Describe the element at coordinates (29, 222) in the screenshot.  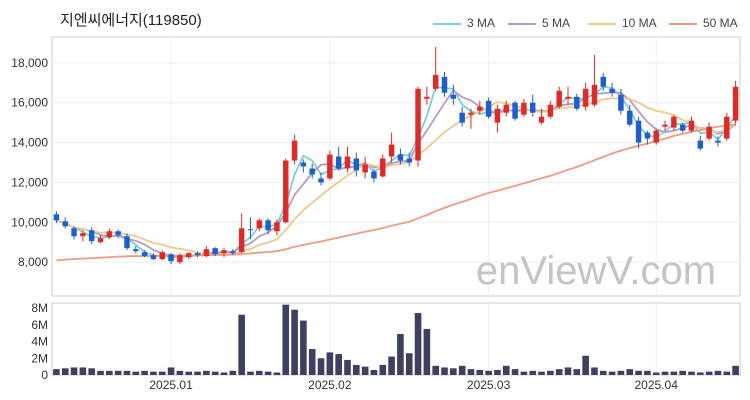
I see `y-tick-label: 10,000` at that location.